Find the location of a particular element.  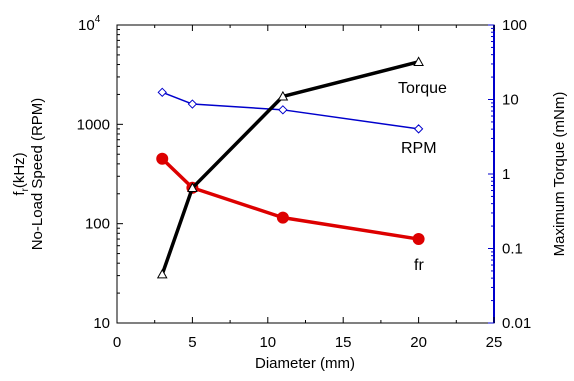

series-line-rpm is located at coordinates (290, 110).